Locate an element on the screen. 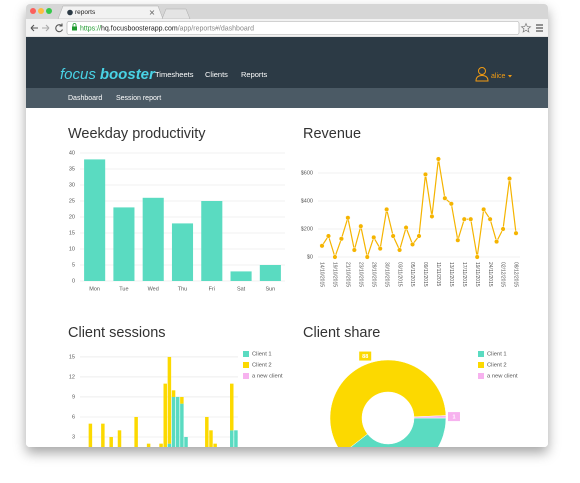  forward-button is located at coordinates (46, 28).